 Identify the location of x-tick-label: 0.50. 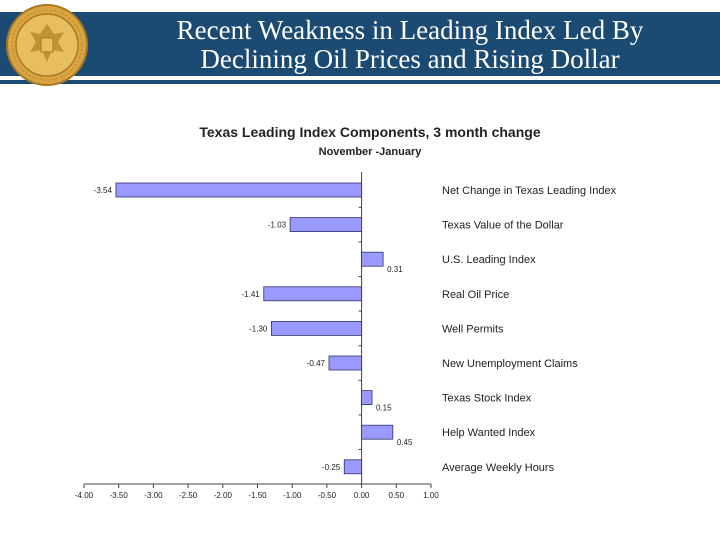
(397, 495).